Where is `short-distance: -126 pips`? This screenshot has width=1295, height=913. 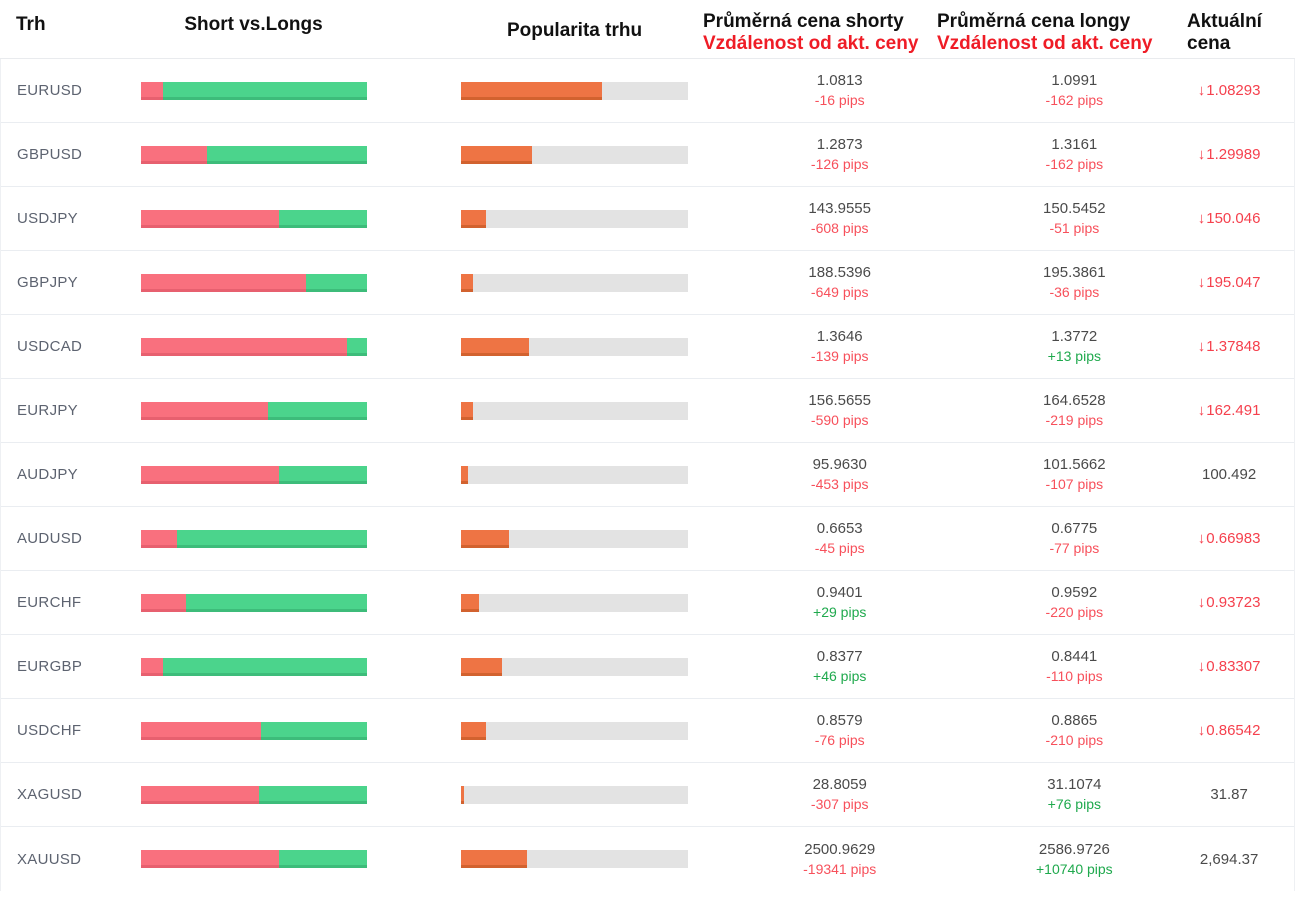
short-distance: -126 pips is located at coordinates (839, 164).